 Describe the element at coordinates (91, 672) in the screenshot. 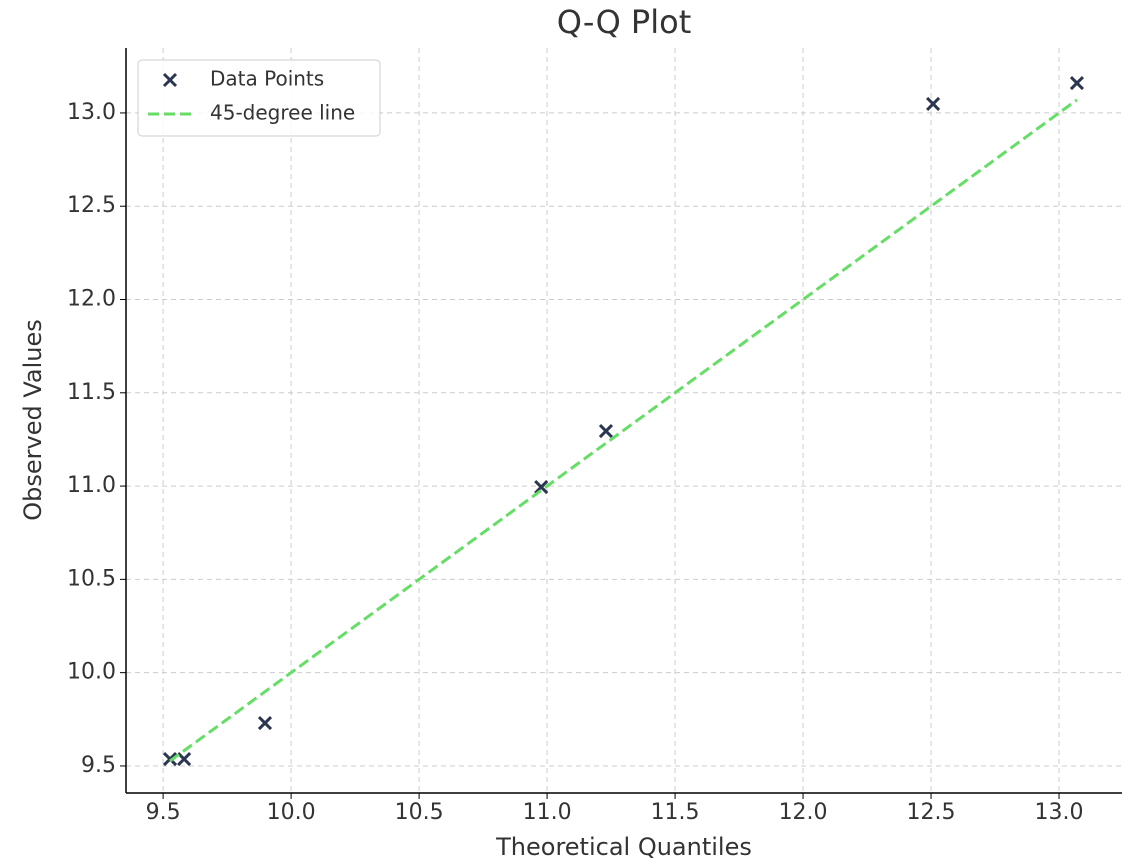

I see `y-tick-label: 10.0` at that location.